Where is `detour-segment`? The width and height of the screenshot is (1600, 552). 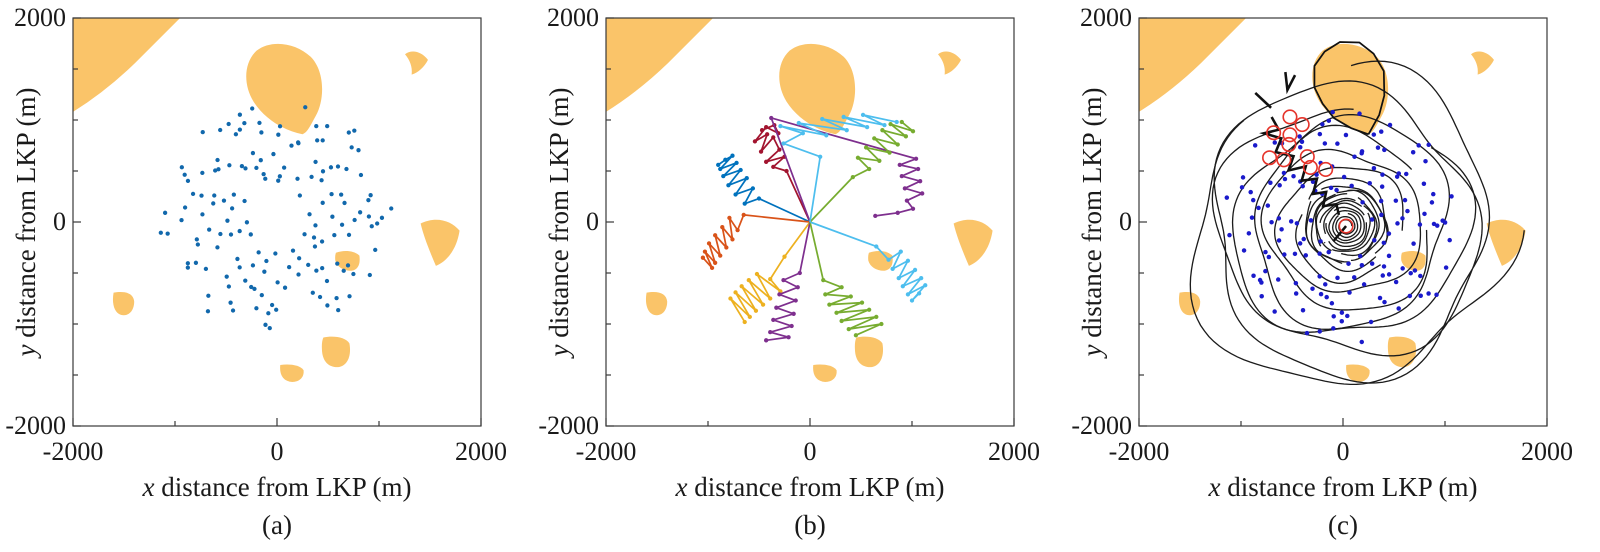 detour-segment is located at coordinates (1300, 166).